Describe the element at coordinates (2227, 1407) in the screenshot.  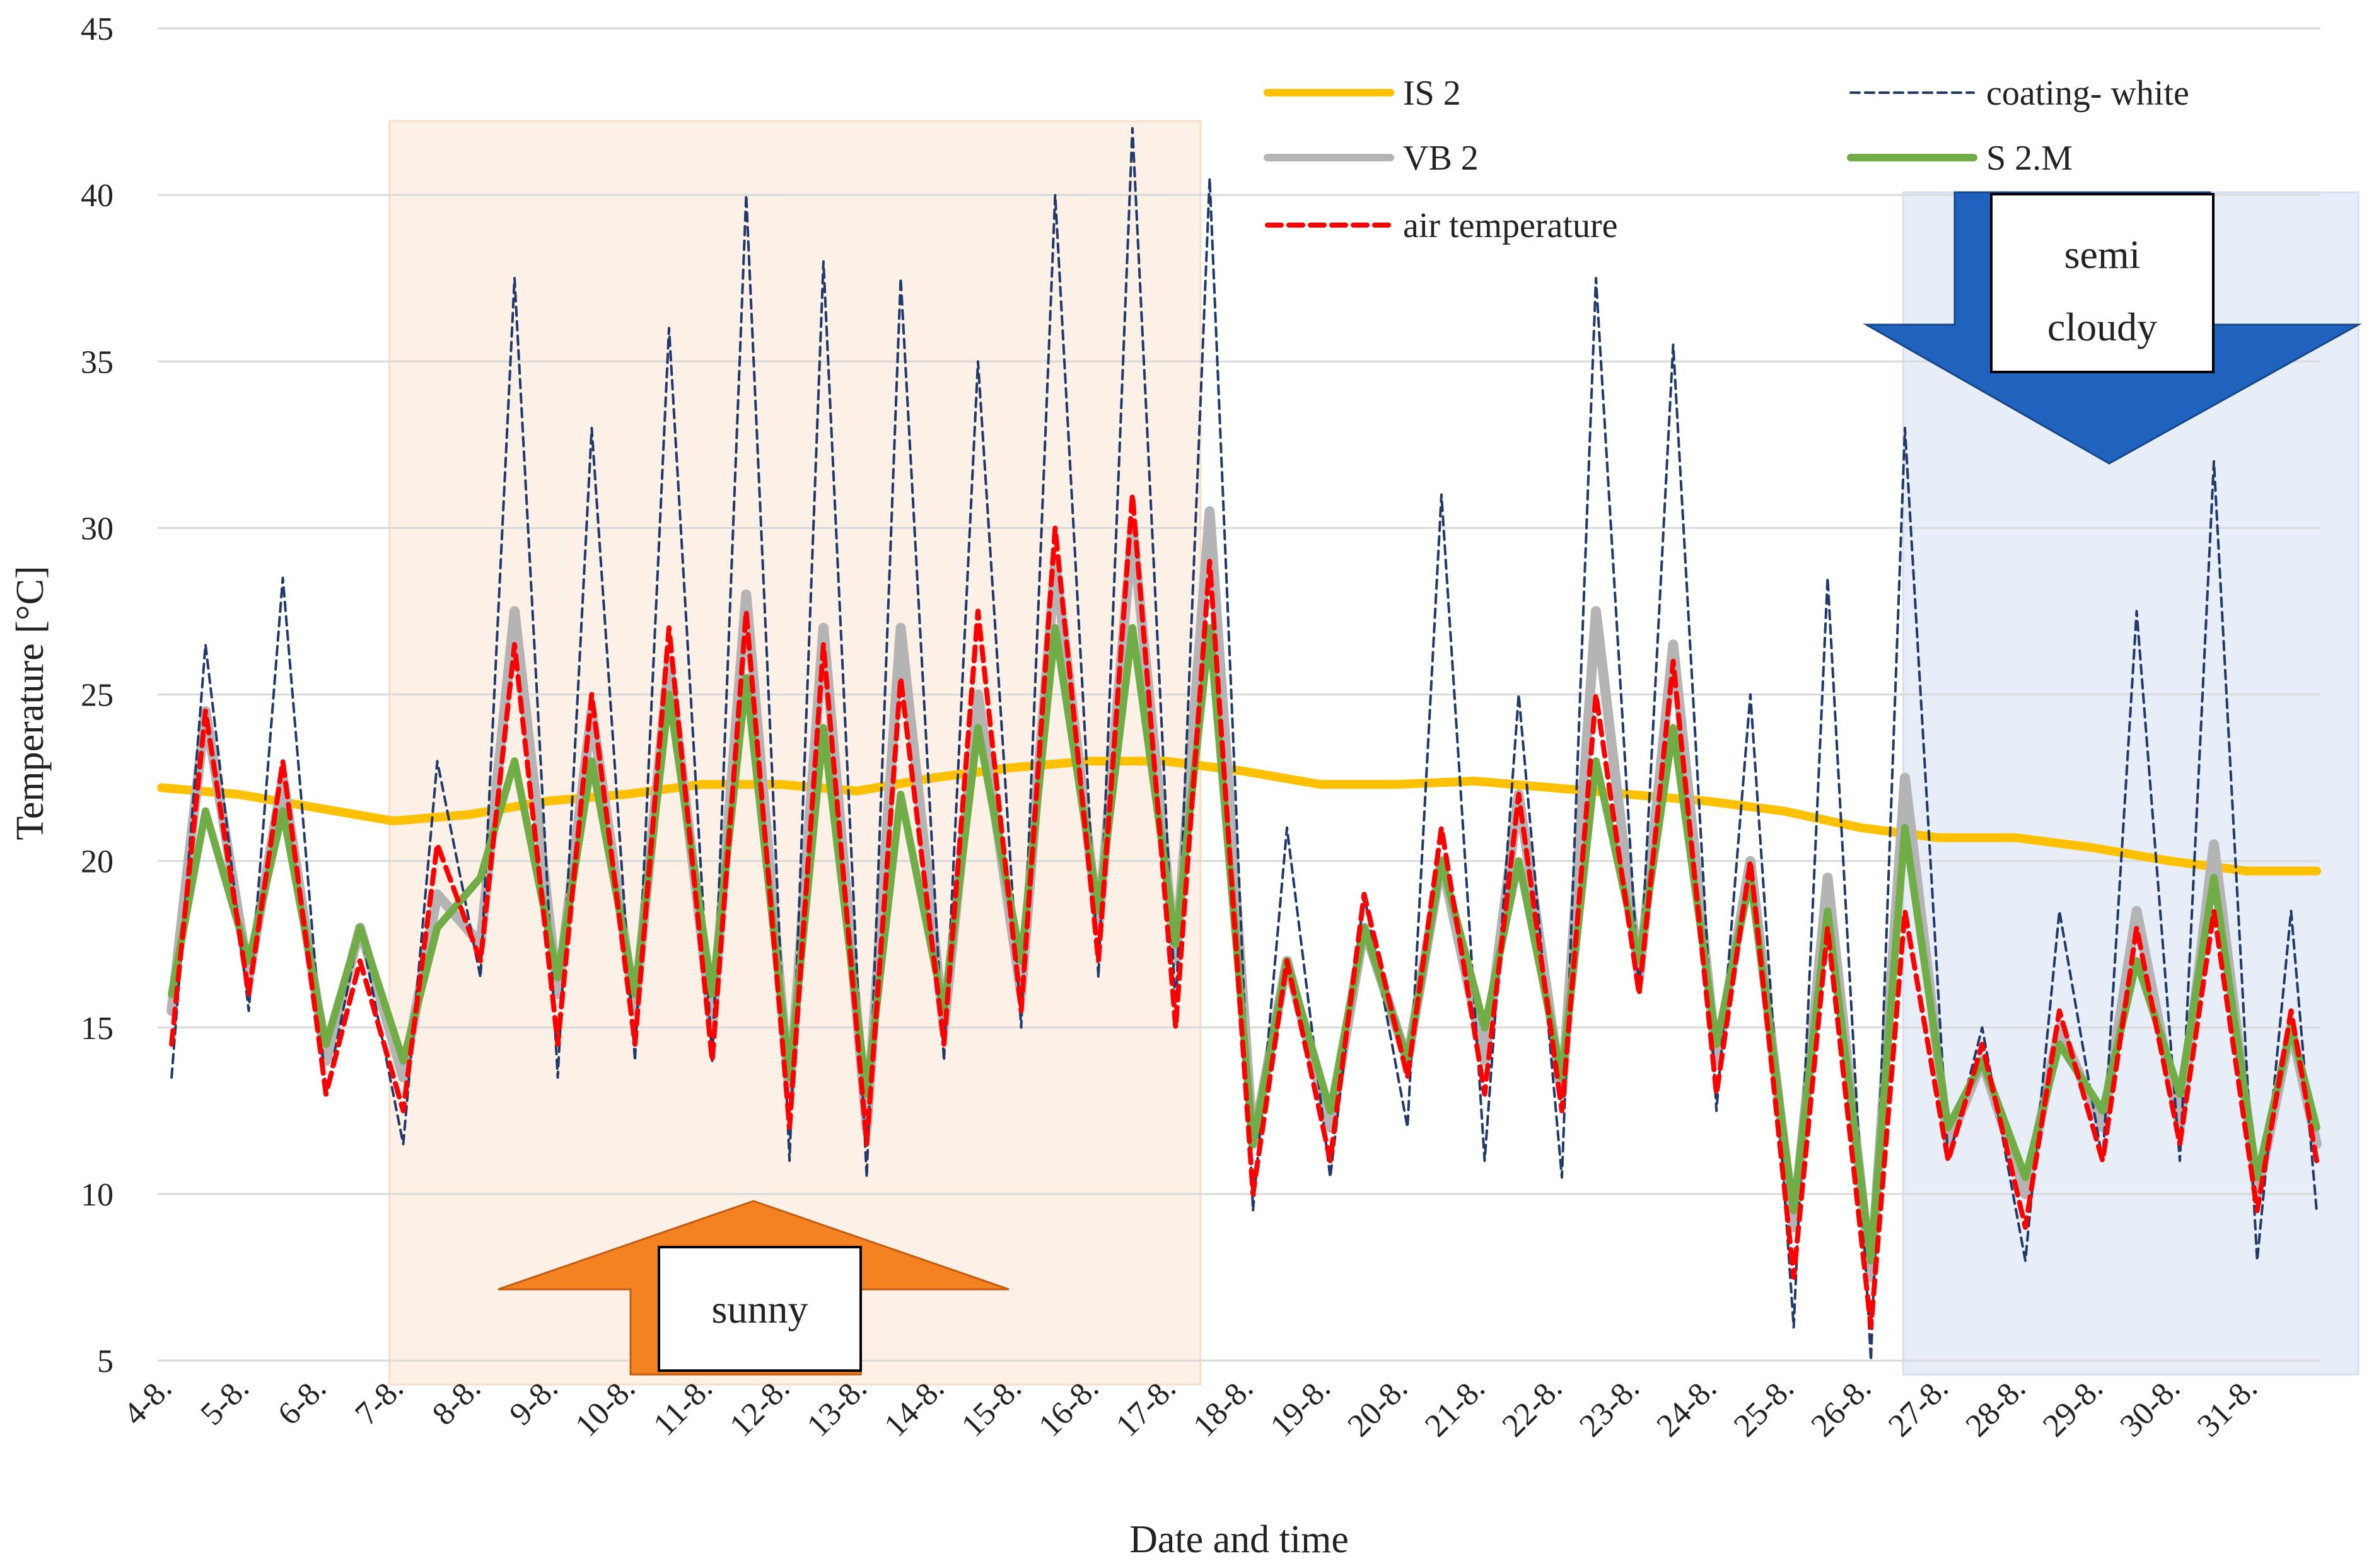
I see `x-tick-label: 31-8.` at that location.